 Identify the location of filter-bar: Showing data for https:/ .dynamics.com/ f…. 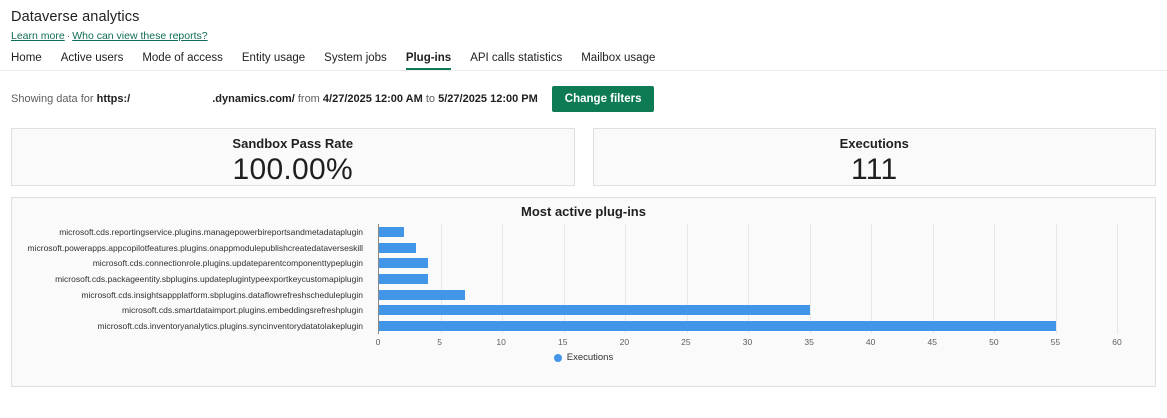
(583, 92).